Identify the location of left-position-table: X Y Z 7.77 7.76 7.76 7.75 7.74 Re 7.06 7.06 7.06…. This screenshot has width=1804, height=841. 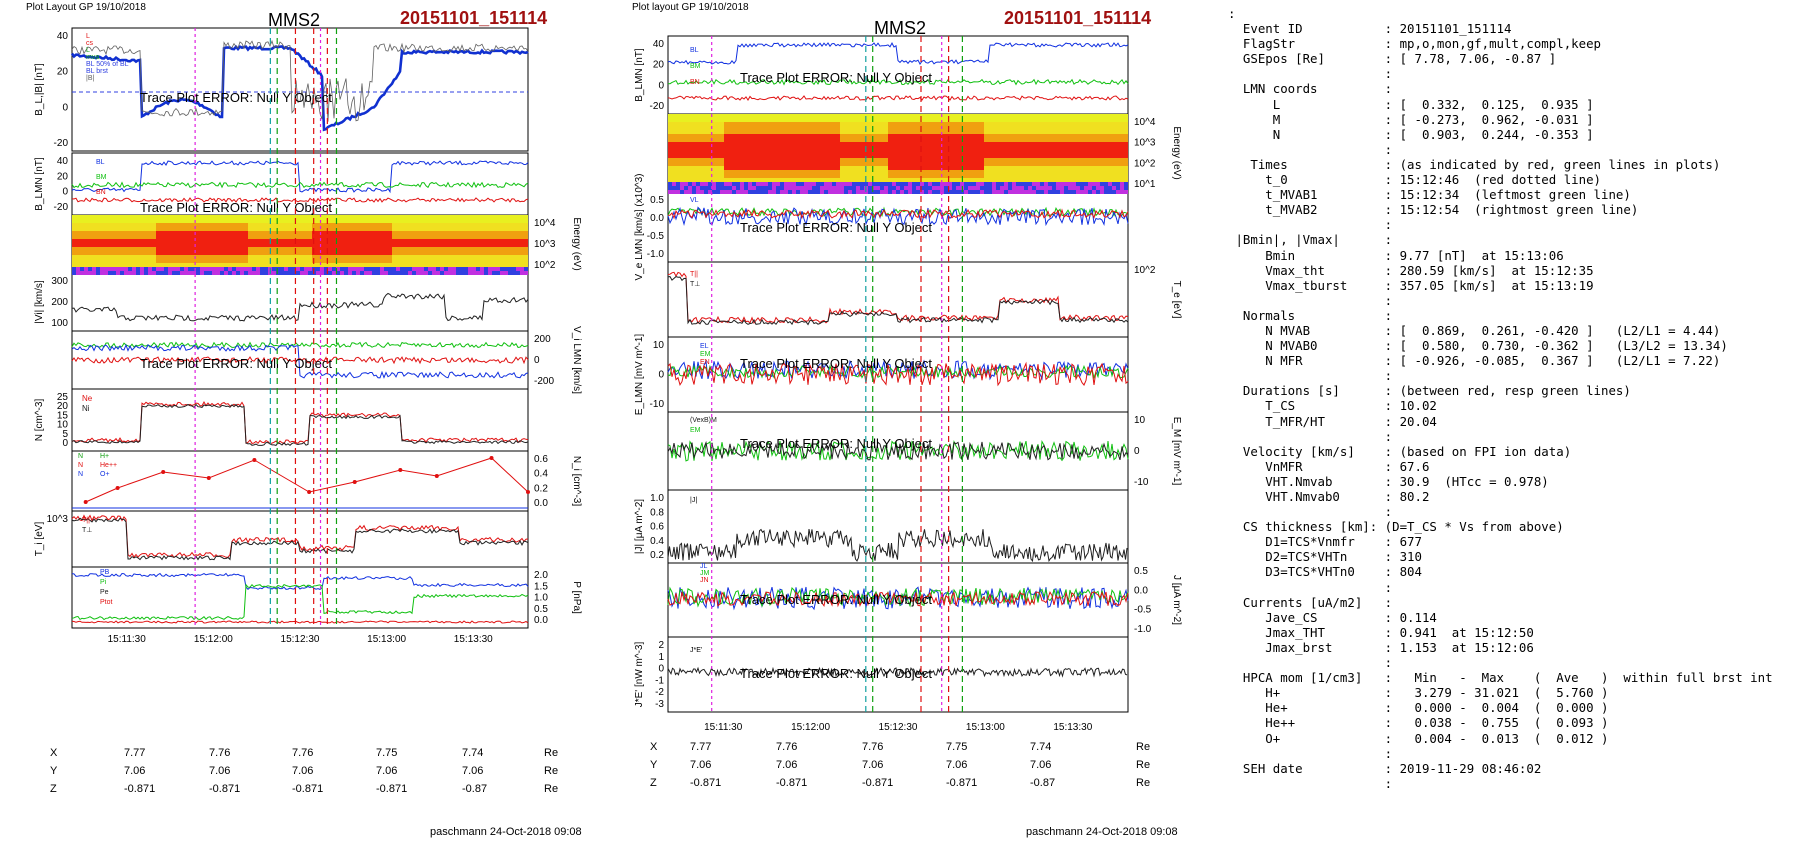
(304, 774).